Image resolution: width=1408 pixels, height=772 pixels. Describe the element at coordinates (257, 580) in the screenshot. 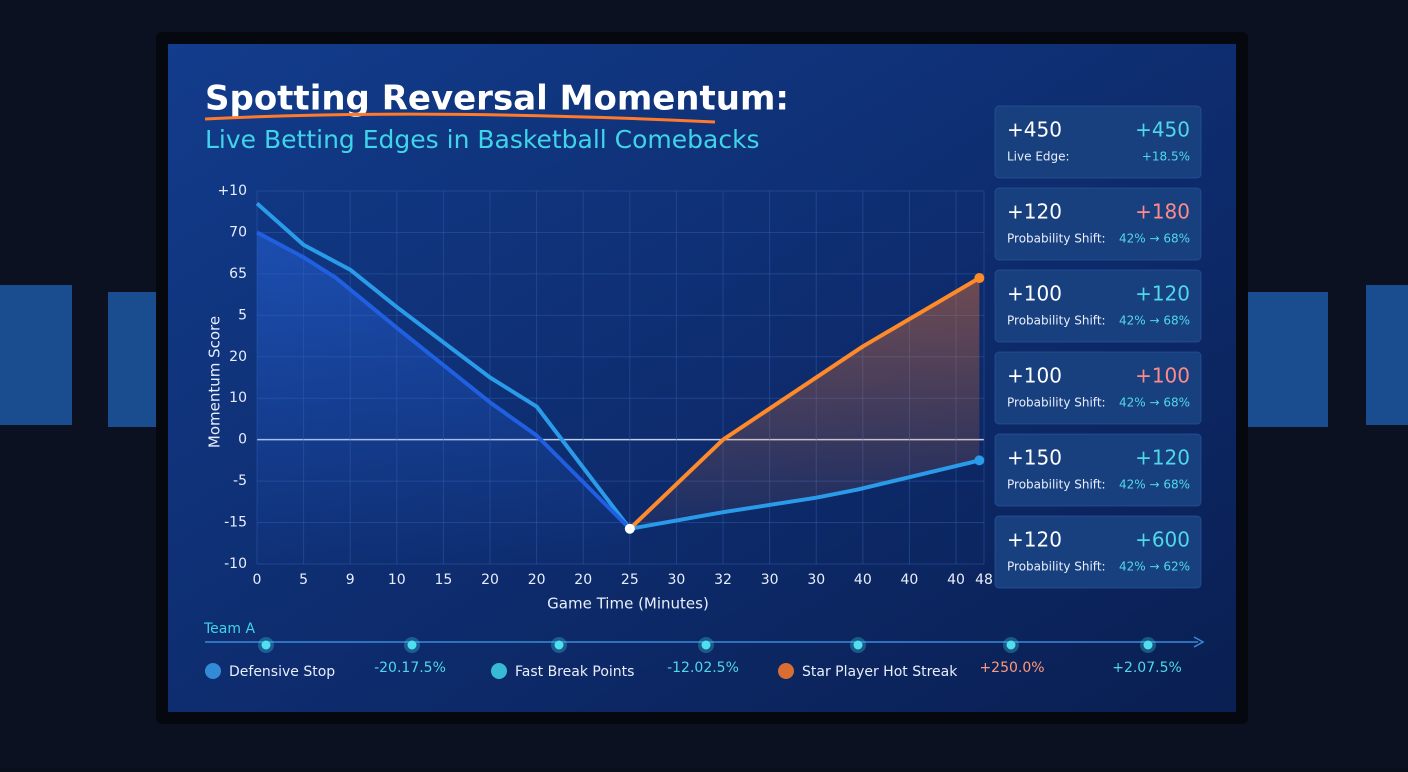

I see `x-tick-label: 0` at that location.